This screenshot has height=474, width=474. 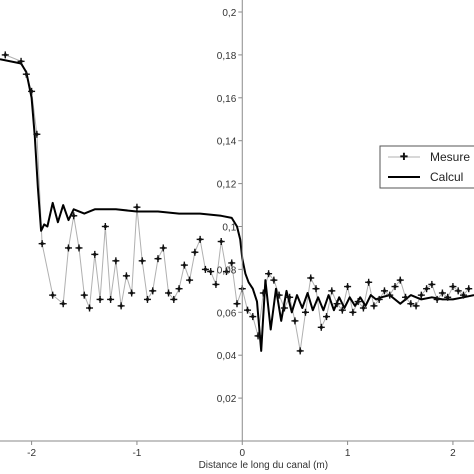 I want to click on y-tick-label: 0,02, so click(x=227, y=399).